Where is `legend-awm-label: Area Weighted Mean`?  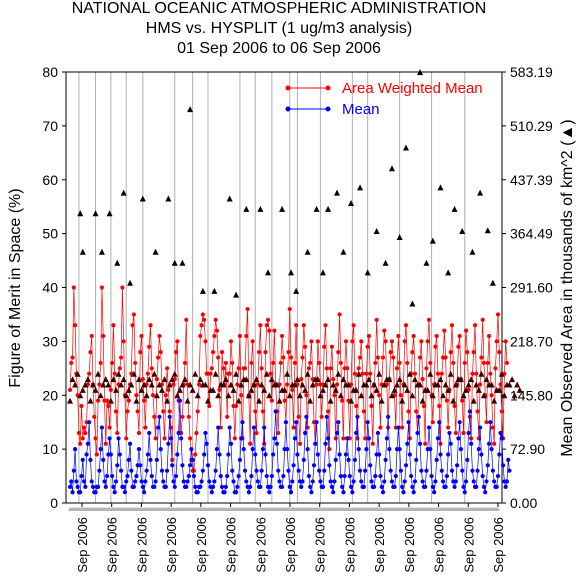
legend-awm-label: Area Weighted Mean is located at coordinates (412, 88).